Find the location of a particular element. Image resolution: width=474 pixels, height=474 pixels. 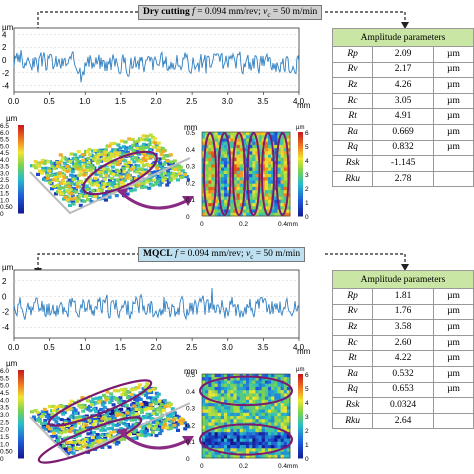

profile-y-unit: µm is located at coordinates (8, 27).